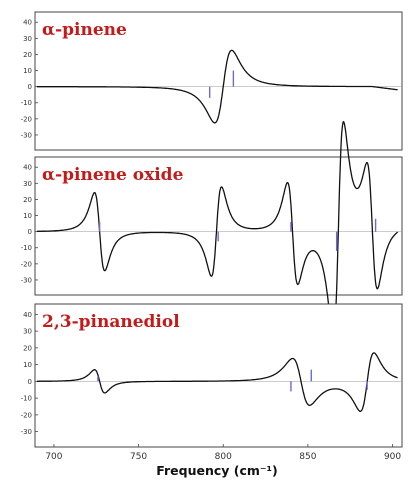  I want to click on x-axis-label: Frequency (cm⁻¹), so click(216, 470).